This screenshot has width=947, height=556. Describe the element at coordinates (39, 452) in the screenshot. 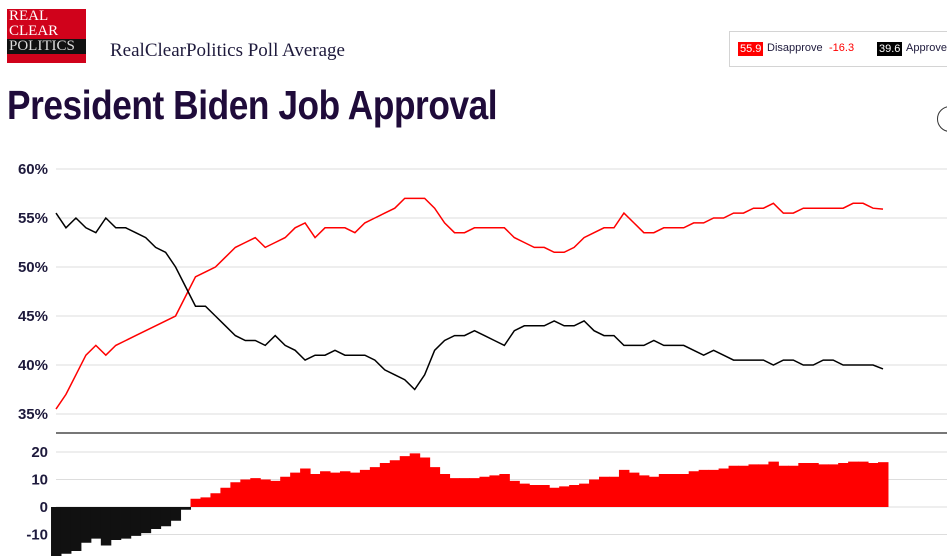

I see `spread-tick-label: 20` at that location.